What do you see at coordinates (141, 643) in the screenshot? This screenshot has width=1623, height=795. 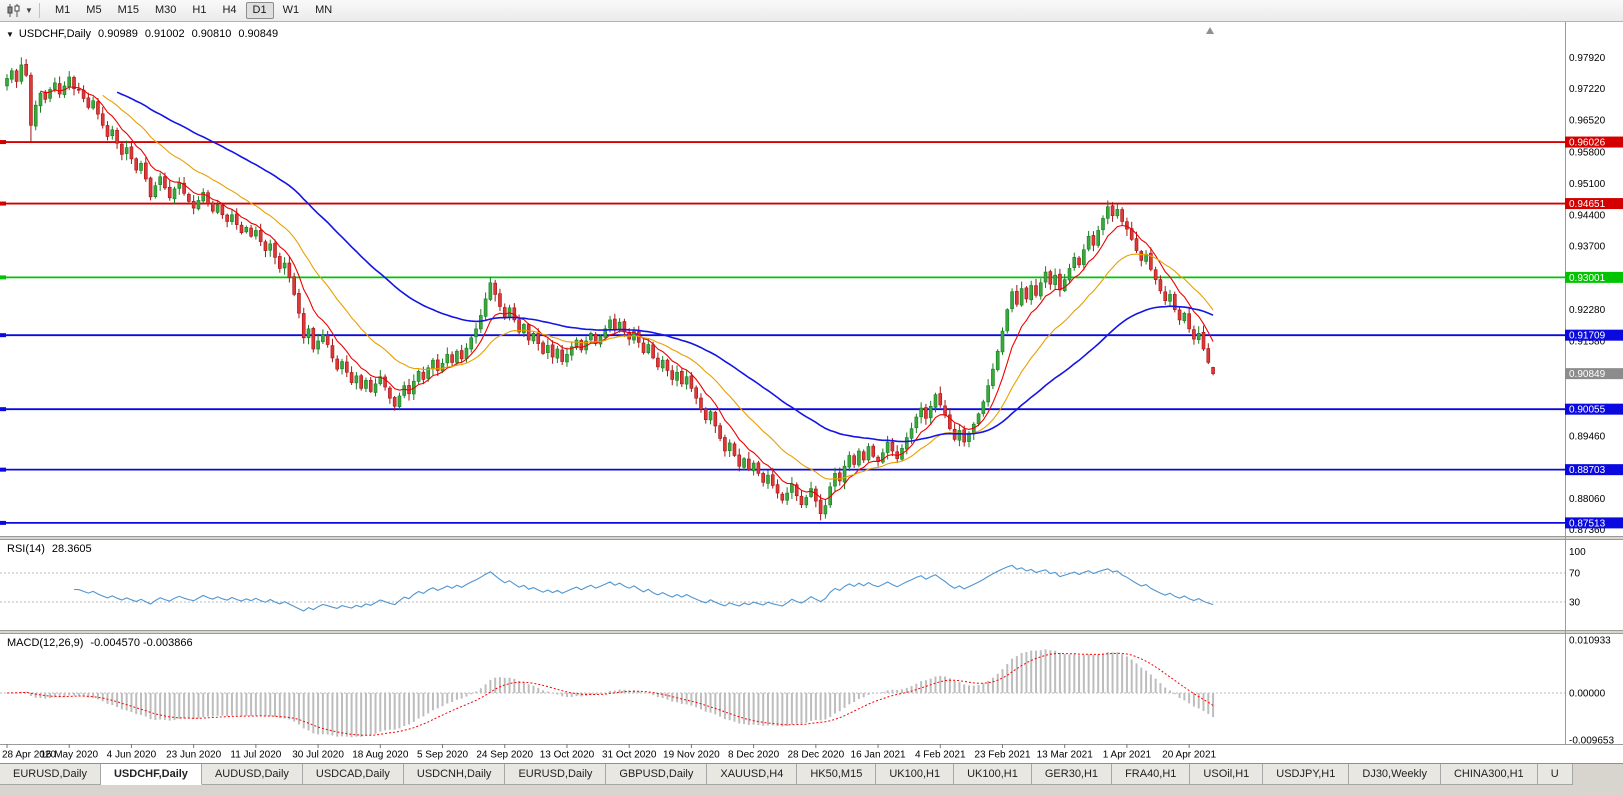 I see `macd-values: -0.004570 -0.003866` at bounding box center [141, 643].